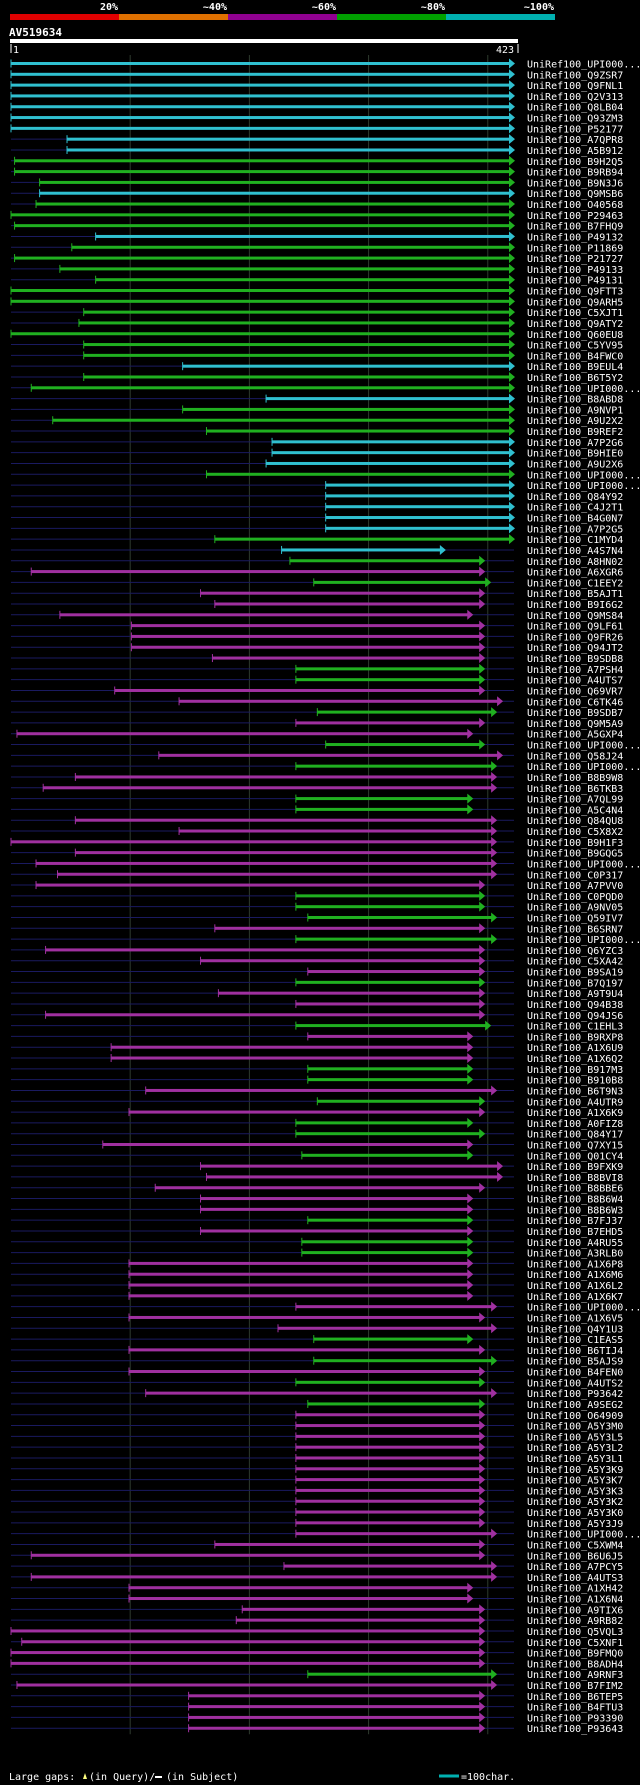  Describe the element at coordinates (317, 1091) in the screenshot. I see `hit-row: UniRef100_B6T9N3` at that location.